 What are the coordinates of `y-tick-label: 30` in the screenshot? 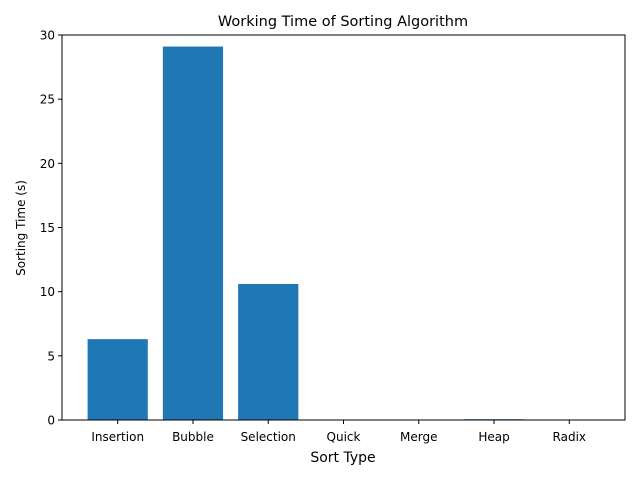 It's located at (47, 36).